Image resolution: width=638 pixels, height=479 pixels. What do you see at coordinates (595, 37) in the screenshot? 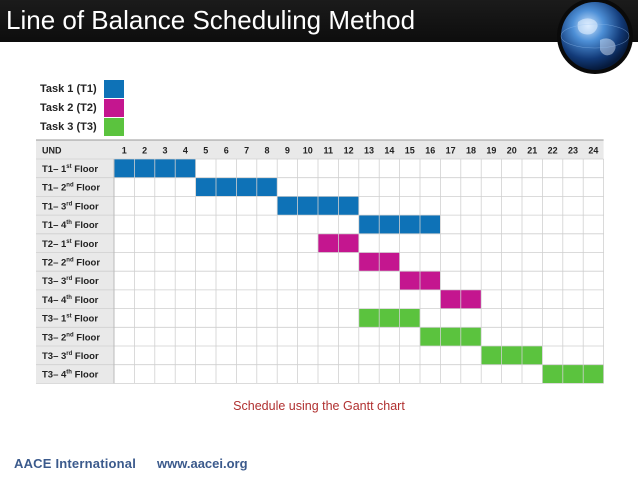
I see `globe-icon` at bounding box center [595, 37].